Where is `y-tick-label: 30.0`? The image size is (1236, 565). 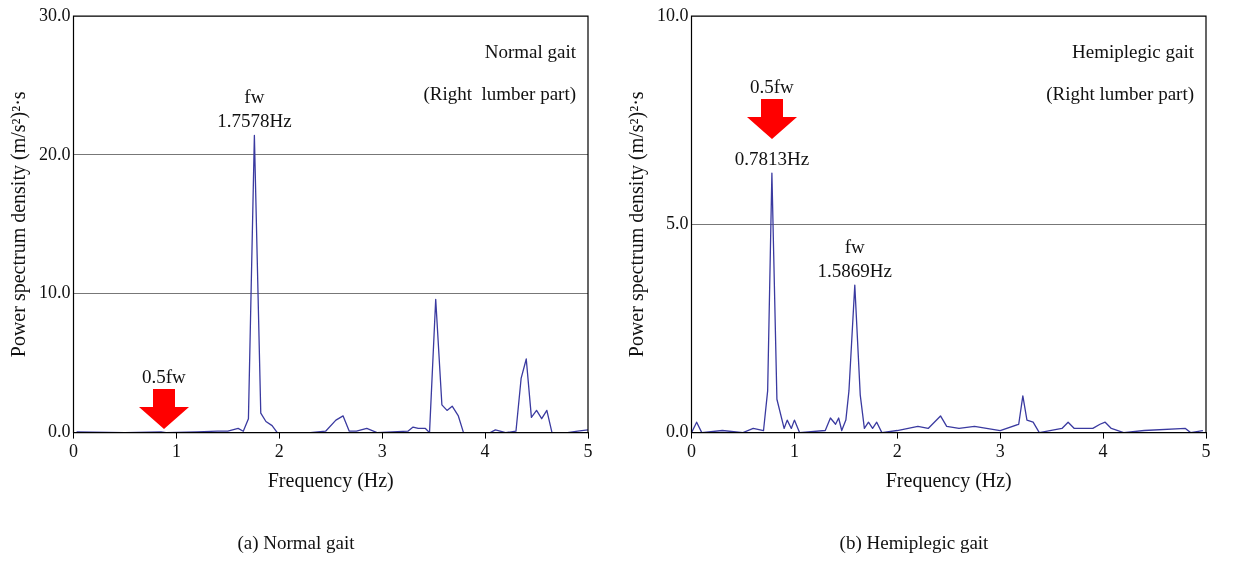
y-tick-label: 30.0 is located at coordinates (55, 14).